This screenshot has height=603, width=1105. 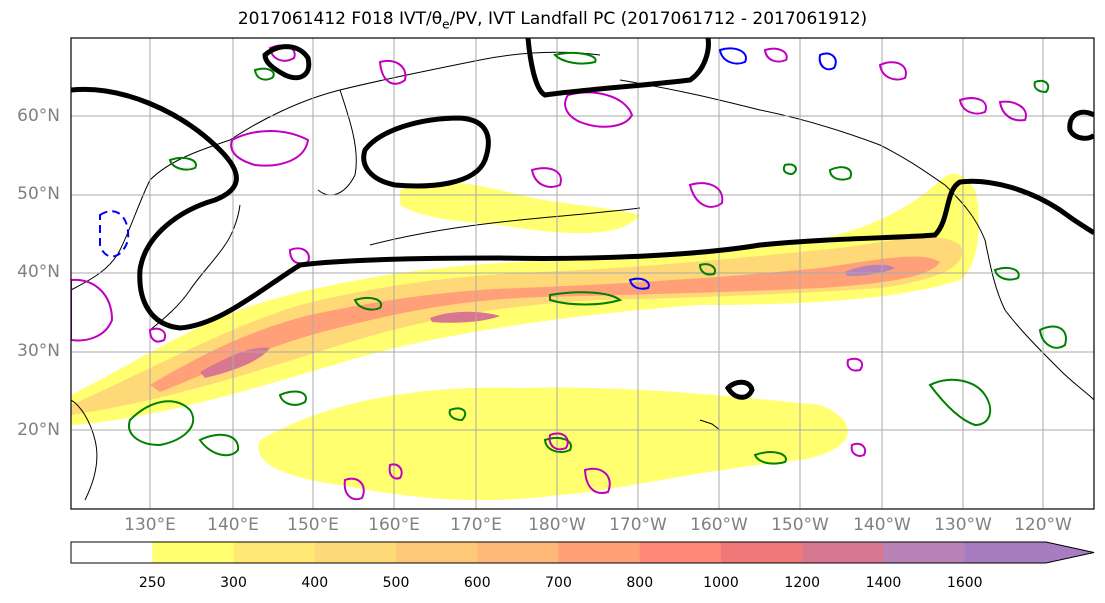 I want to click on lat-label-20n: 20°N, so click(x=38, y=430).